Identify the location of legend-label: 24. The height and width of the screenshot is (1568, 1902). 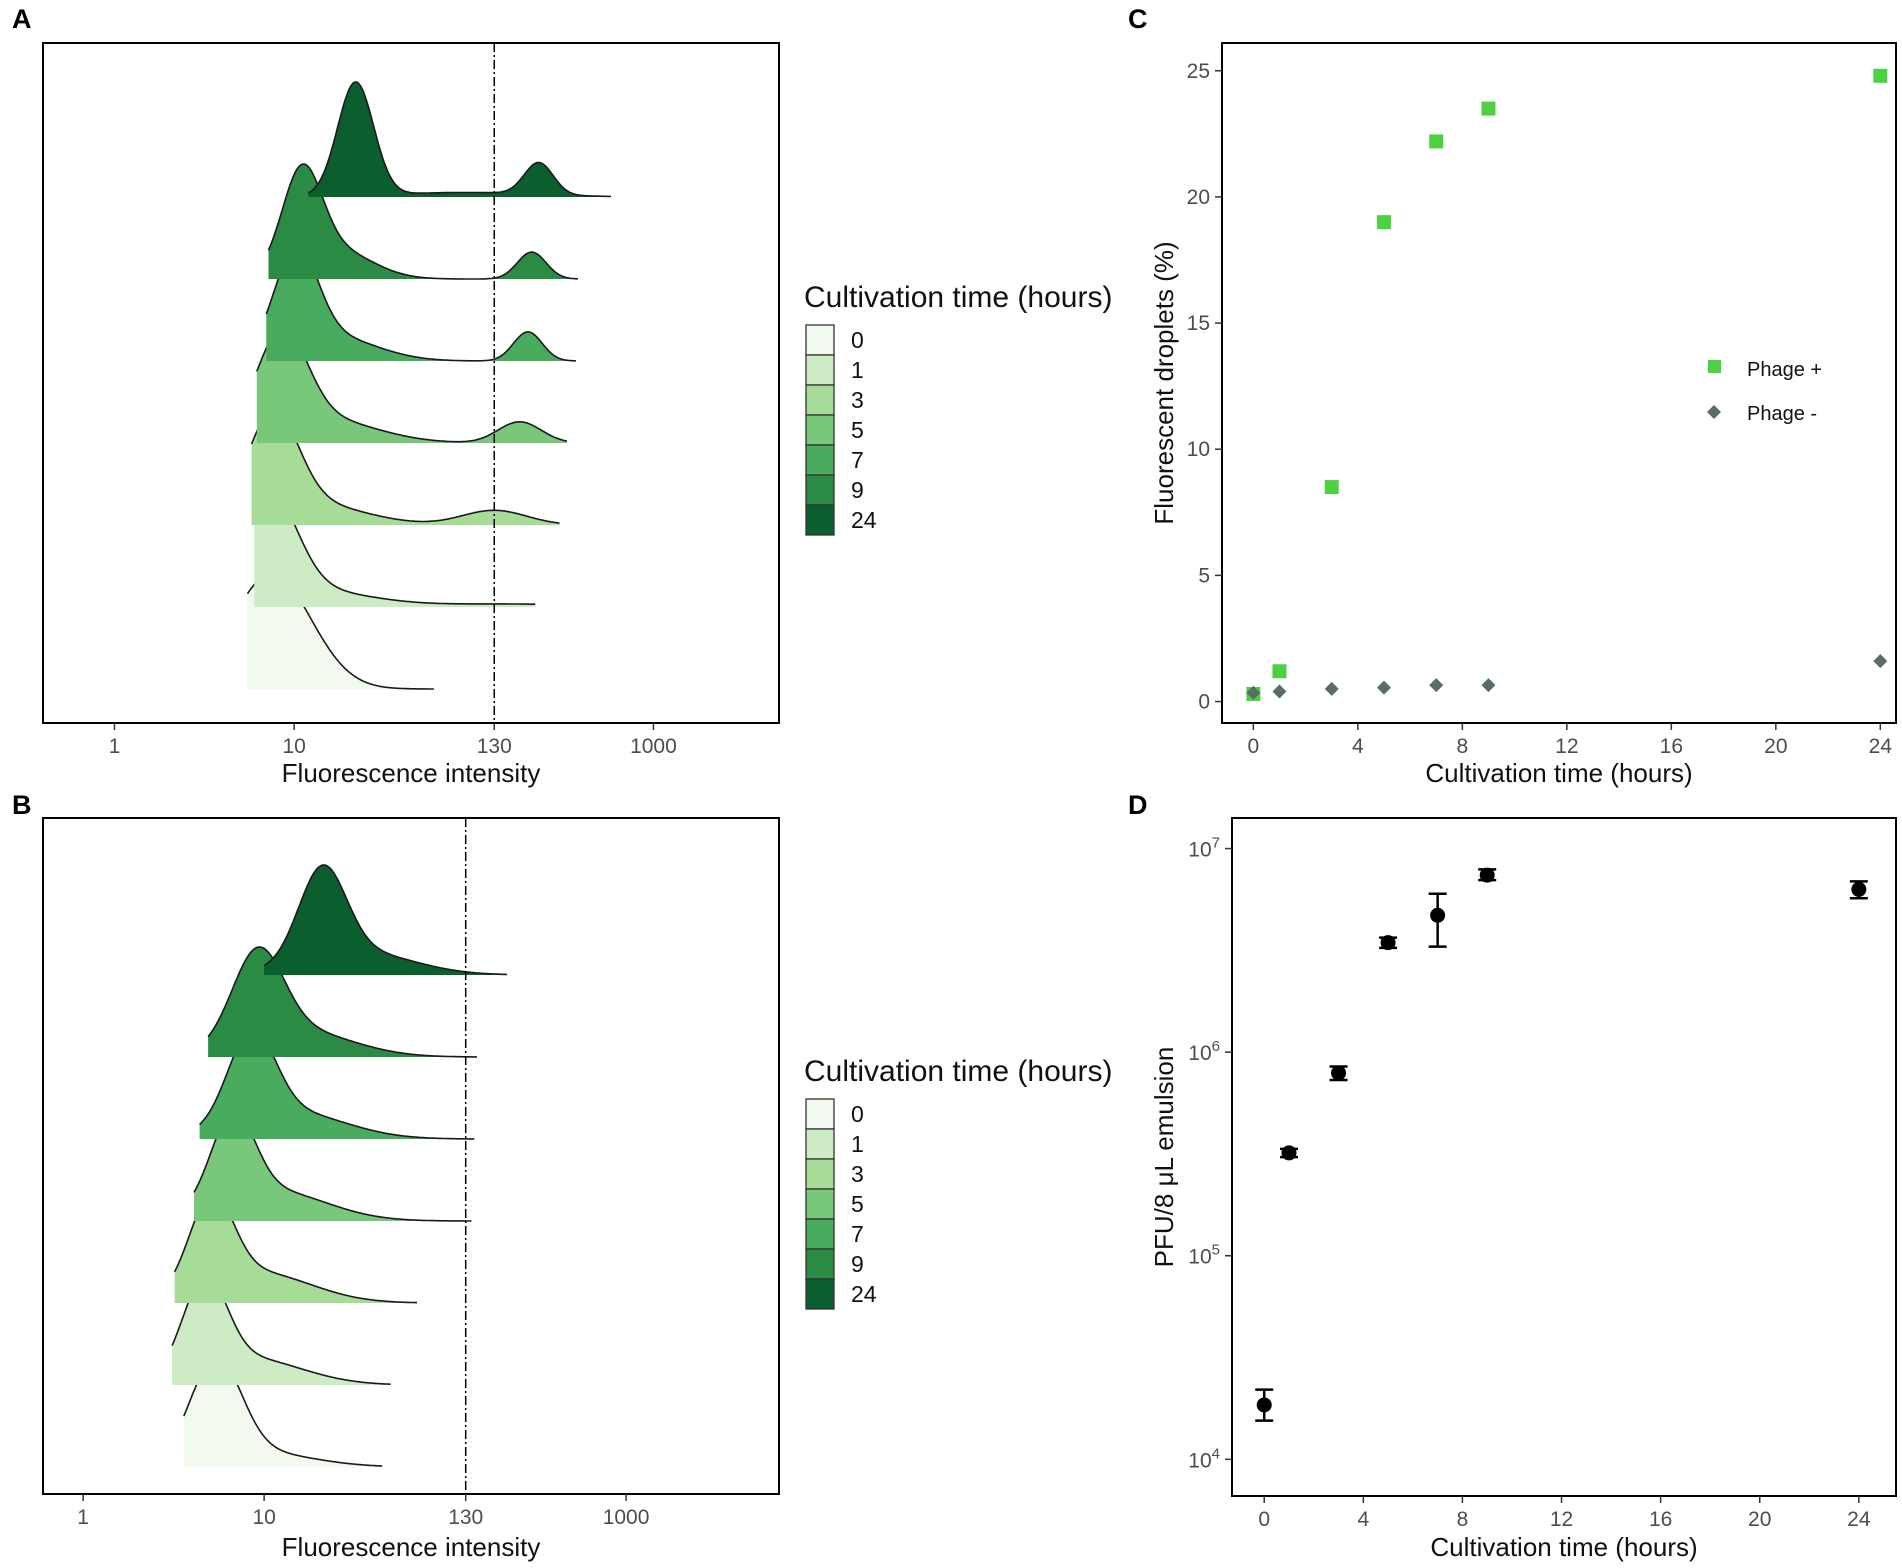
(864, 1294).